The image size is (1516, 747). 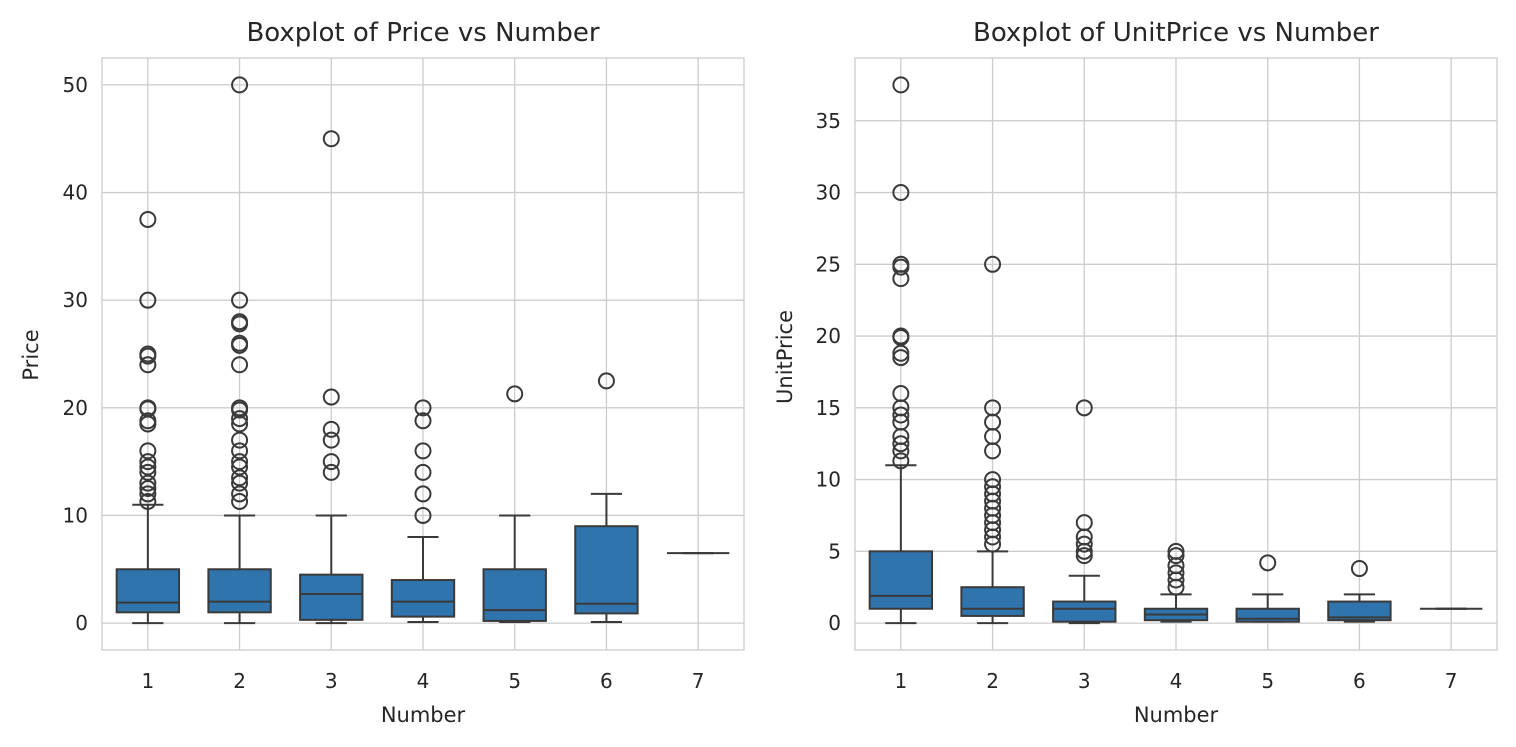 What do you see at coordinates (834, 551) in the screenshot?
I see `y-tick-label: 5` at bounding box center [834, 551].